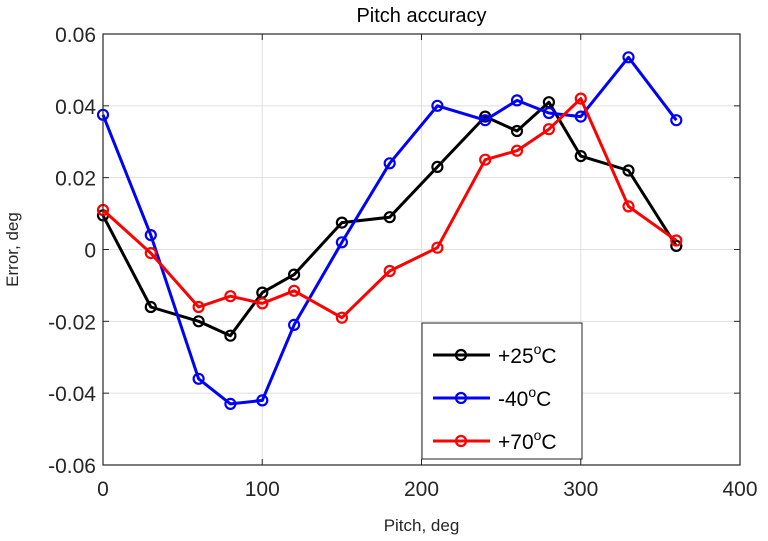  I want to click on legend: +25oC -40oC +70oC, so click(502, 391).